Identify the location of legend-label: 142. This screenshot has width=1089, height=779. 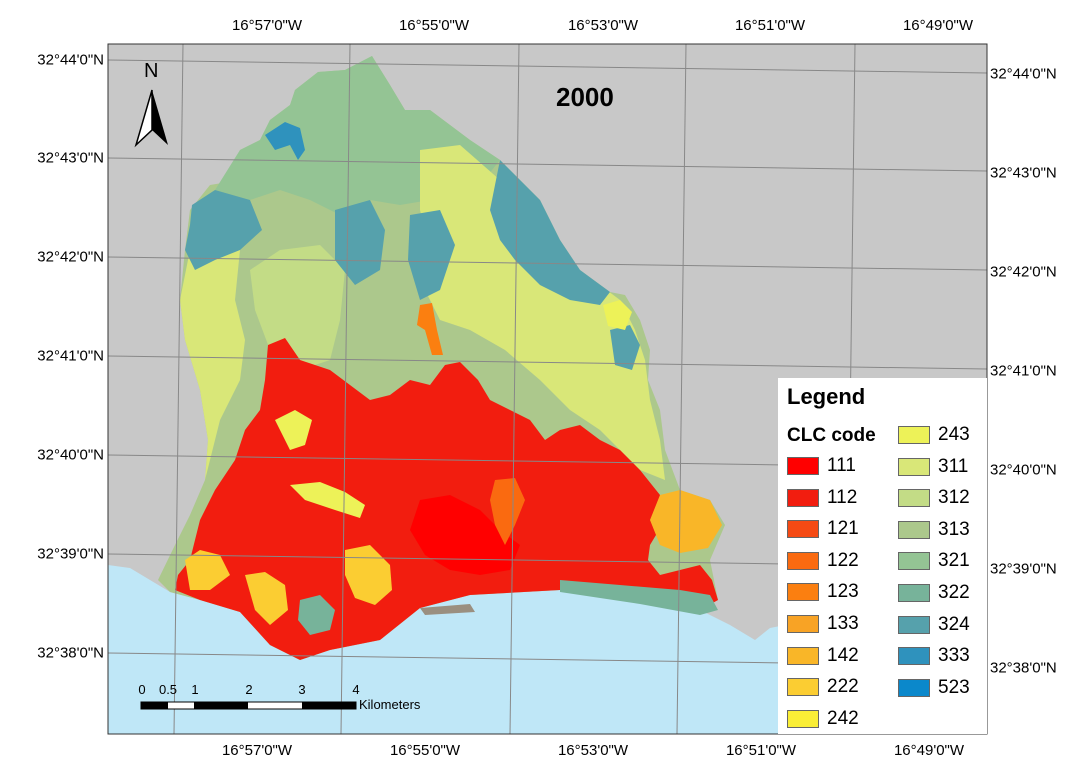
(843, 656).